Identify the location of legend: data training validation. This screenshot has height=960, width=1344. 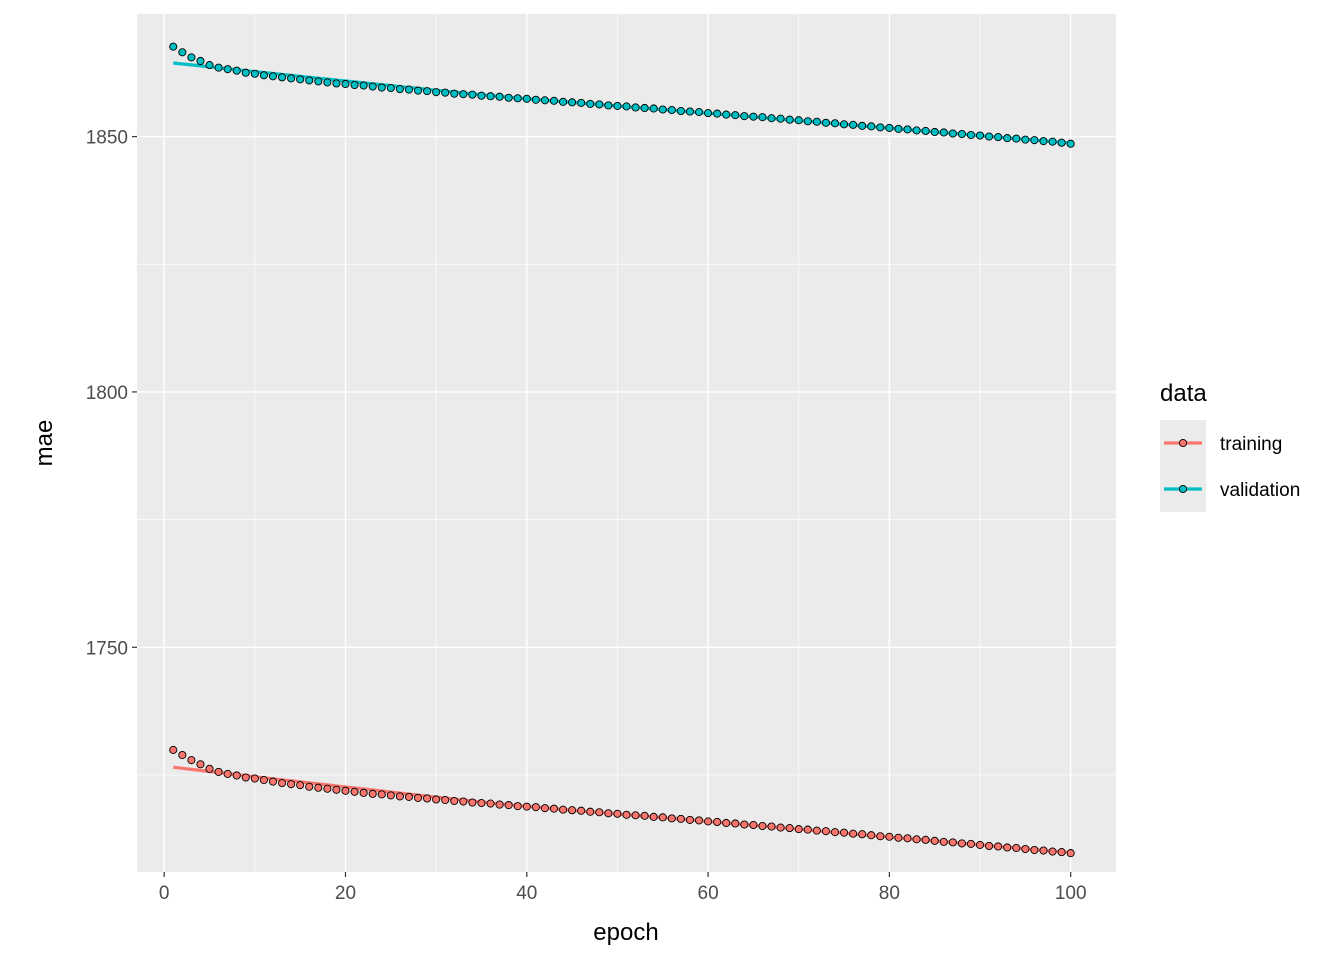
(1230, 446).